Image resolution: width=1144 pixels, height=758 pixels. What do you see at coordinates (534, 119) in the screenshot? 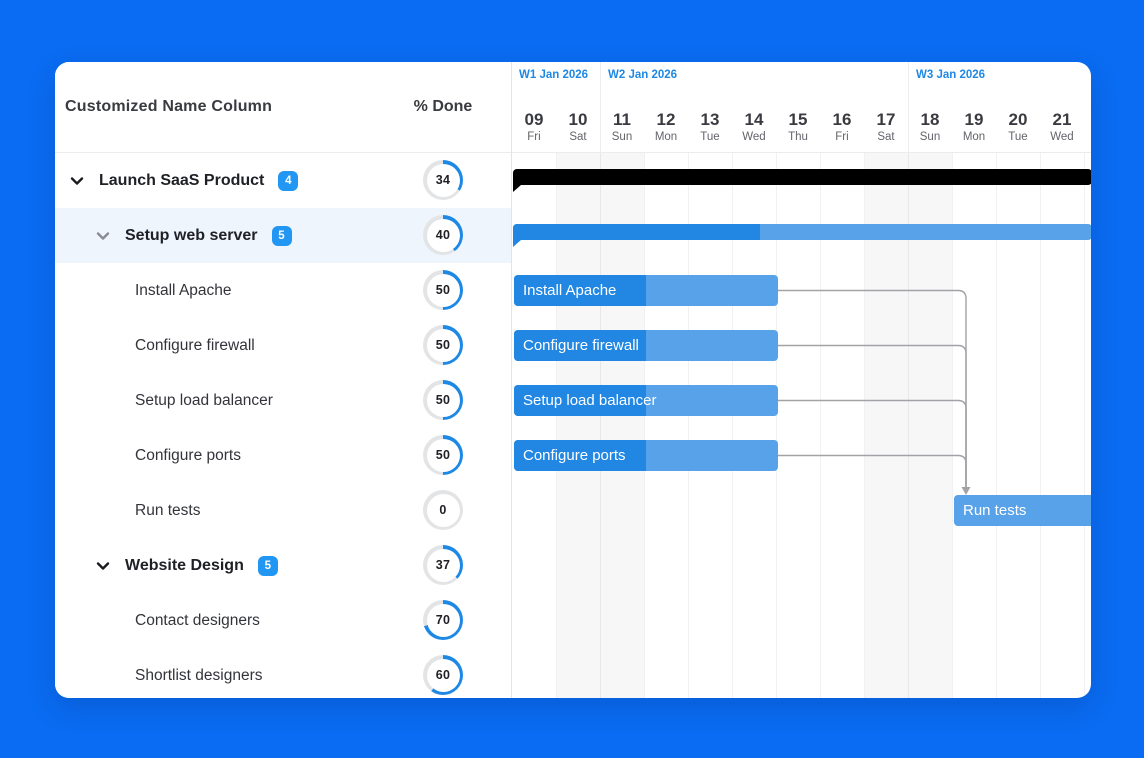
I see `day-number: 09` at bounding box center [534, 119].